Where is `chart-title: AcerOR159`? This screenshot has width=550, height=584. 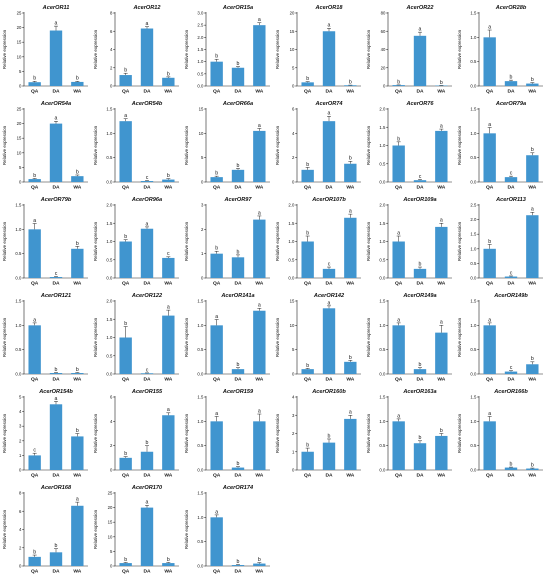
chart-title: AcerOR159 is located at coordinates (238, 392).